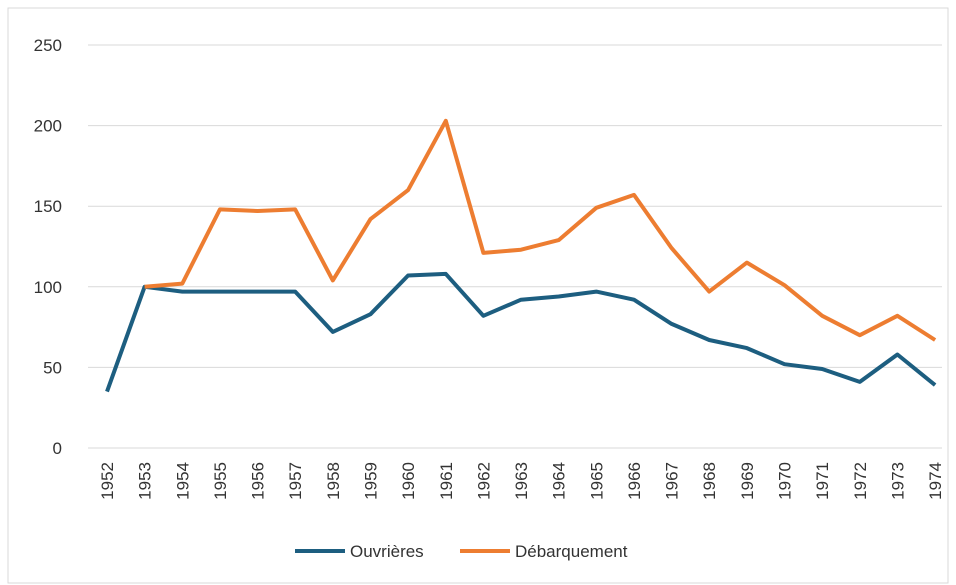  What do you see at coordinates (672, 481) in the screenshot?
I see `x-tick-label: 1967` at bounding box center [672, 481].